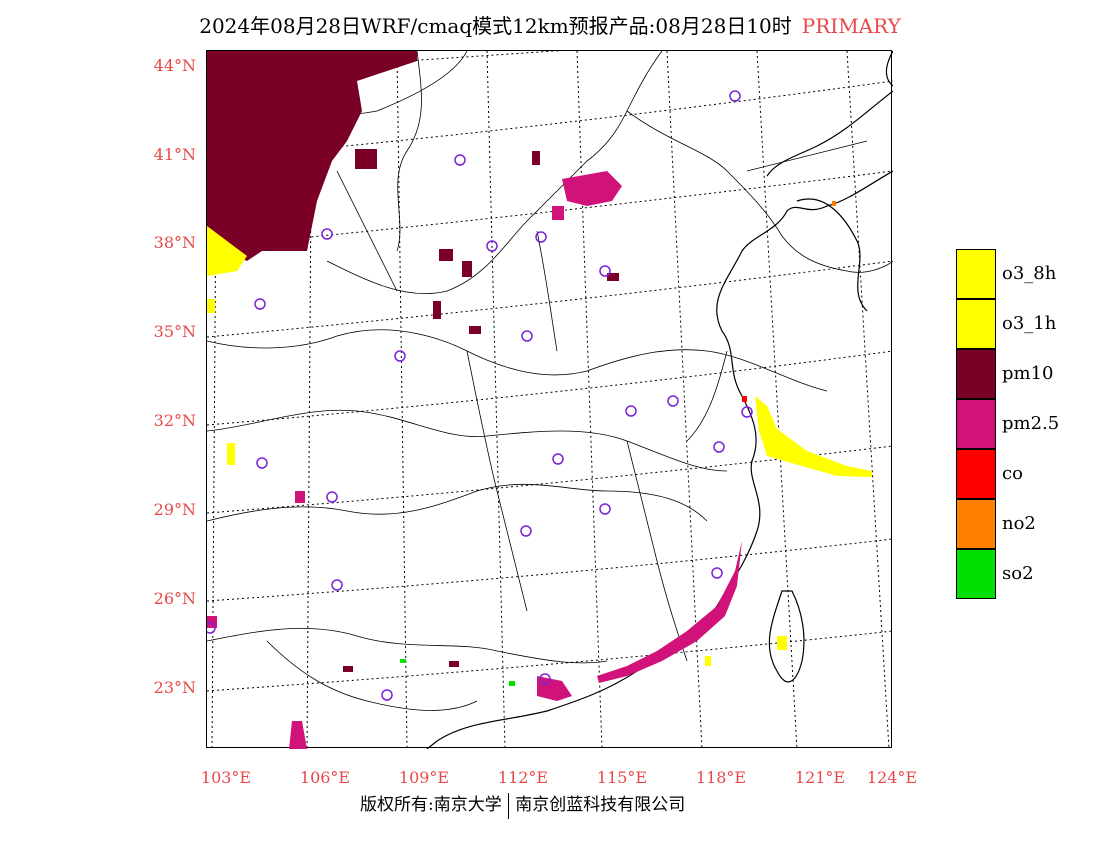  I want to click on no2-spot, so click(834, 203).